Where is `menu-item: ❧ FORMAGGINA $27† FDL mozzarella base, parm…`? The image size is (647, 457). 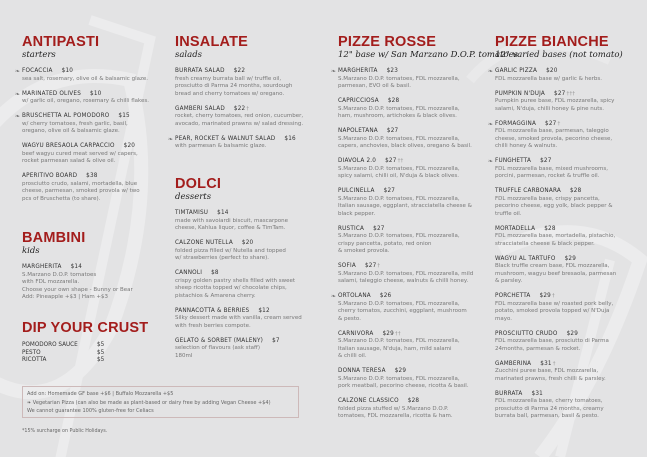
menu-item: ❧ FORMAGGINA $27† FDL mozzarella base, parm… is located at coordinates (555, 136).